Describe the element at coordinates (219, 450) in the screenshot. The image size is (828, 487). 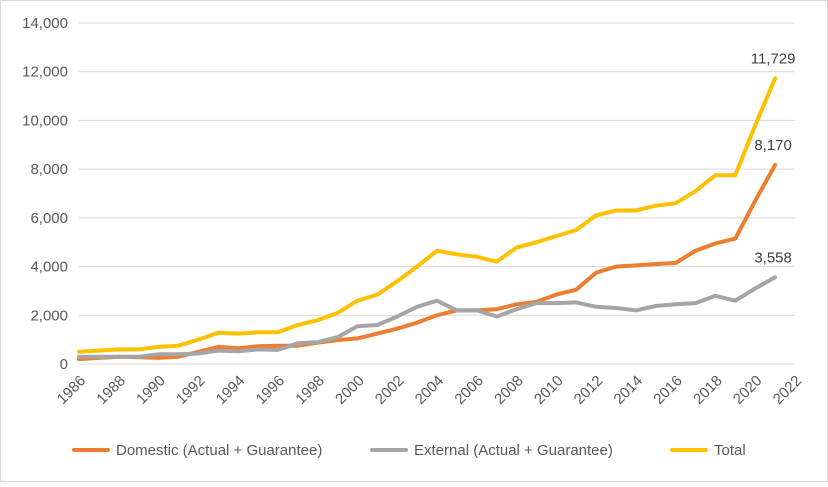
I see `legend-label-0: Domestic (Actual + Guarantee)` at that location.